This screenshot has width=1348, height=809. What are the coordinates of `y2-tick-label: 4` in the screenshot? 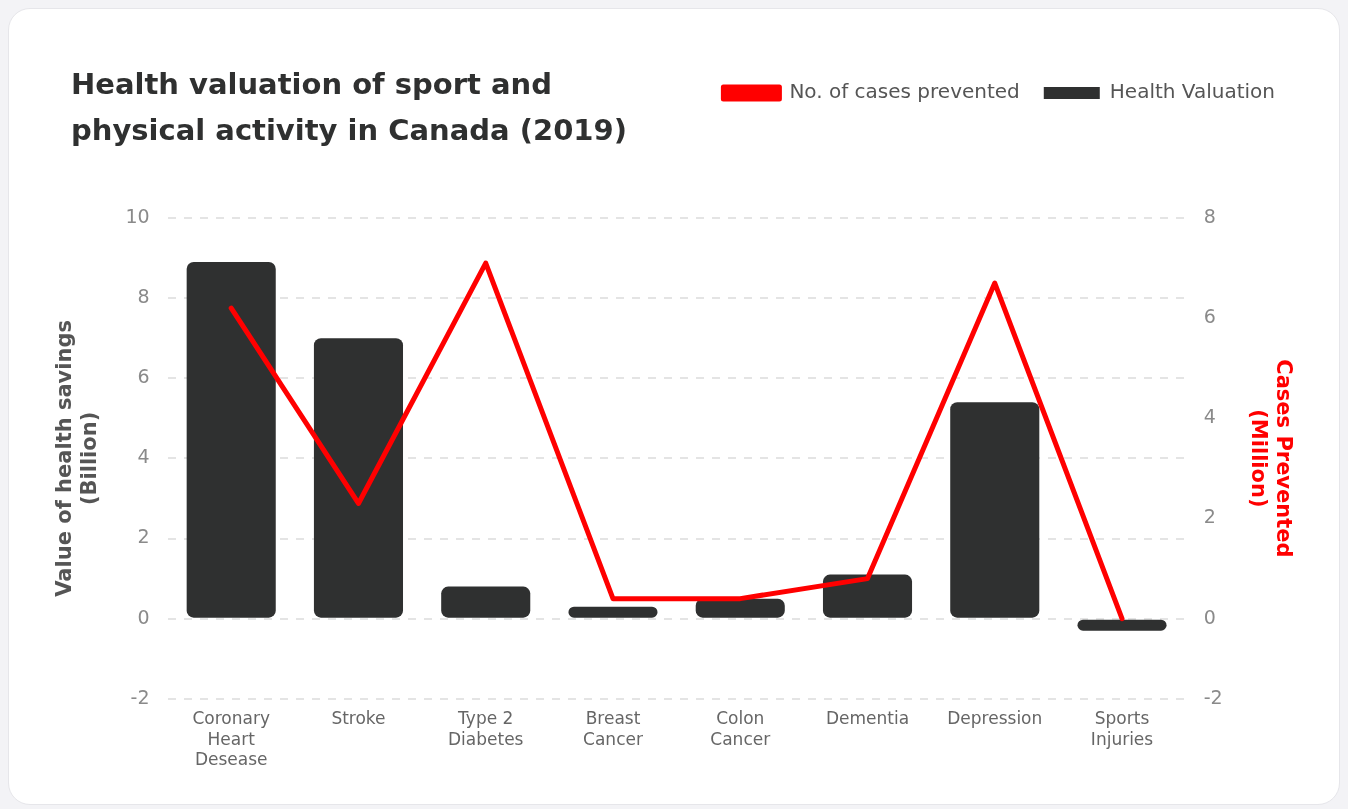 It's located at (1209, 416).